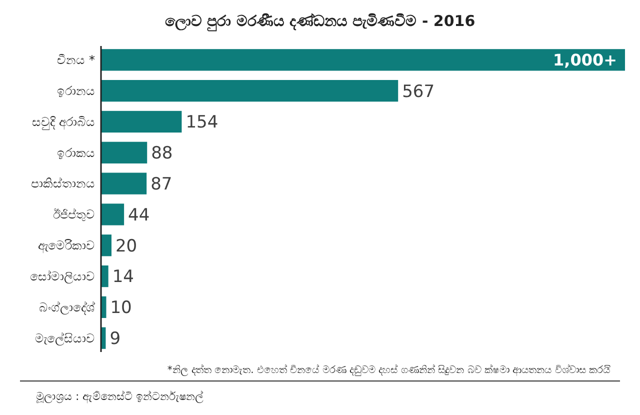  I want to click on y-tick-label: ඉරාකය, so click(76, 153).